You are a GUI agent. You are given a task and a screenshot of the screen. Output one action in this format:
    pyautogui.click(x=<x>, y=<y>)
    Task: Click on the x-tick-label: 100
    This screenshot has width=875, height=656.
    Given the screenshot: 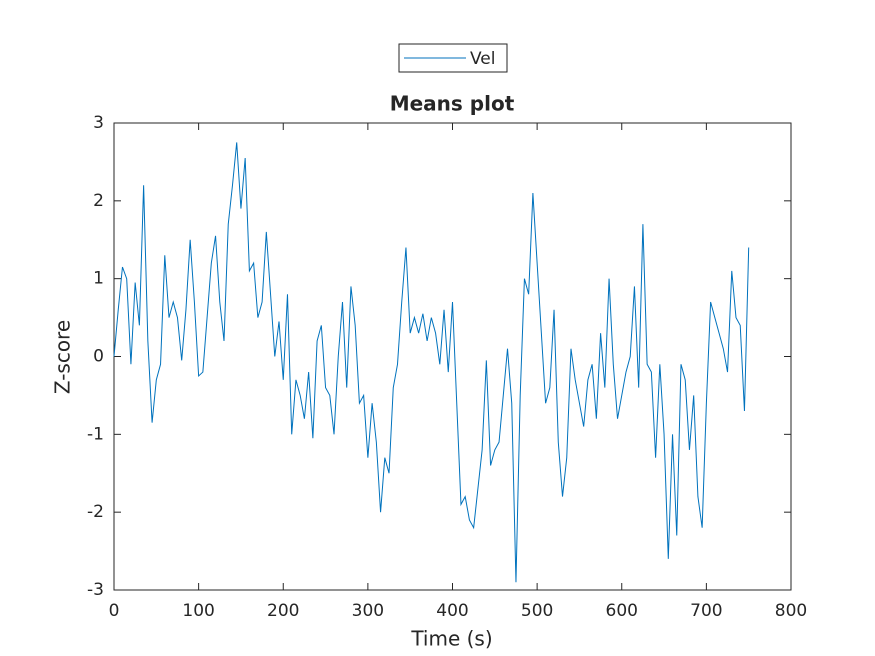 What is the action you would take?
    pyautogui.click(x=198, y=611)
    